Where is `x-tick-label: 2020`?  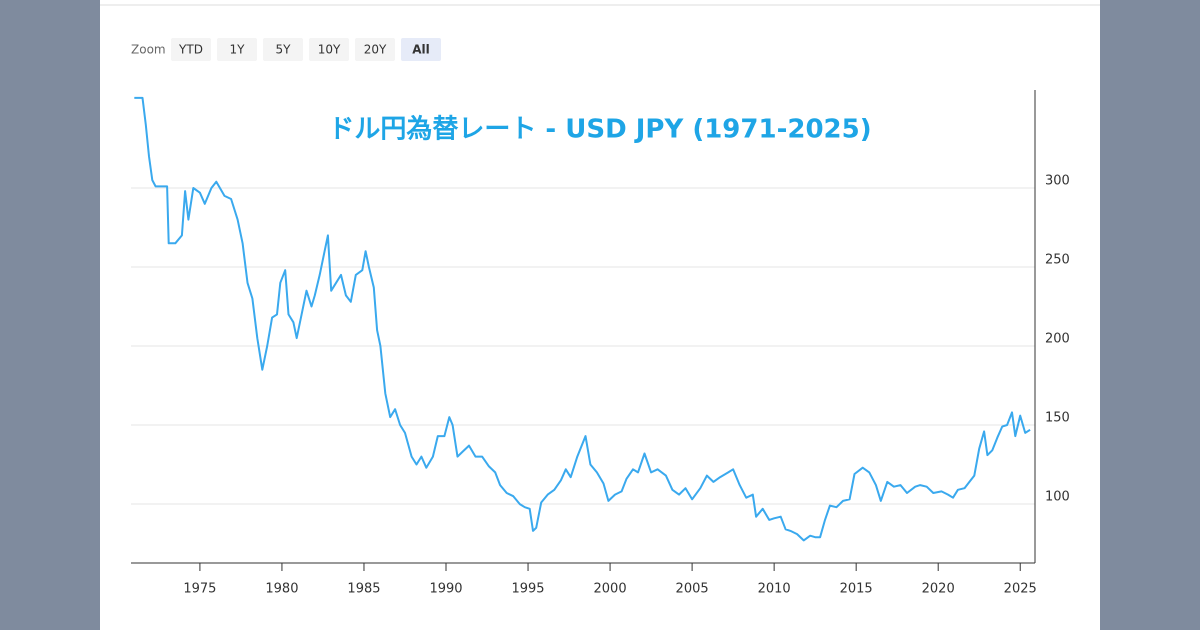
x-tick-label: 2020 is located at coordinates (938, 589).